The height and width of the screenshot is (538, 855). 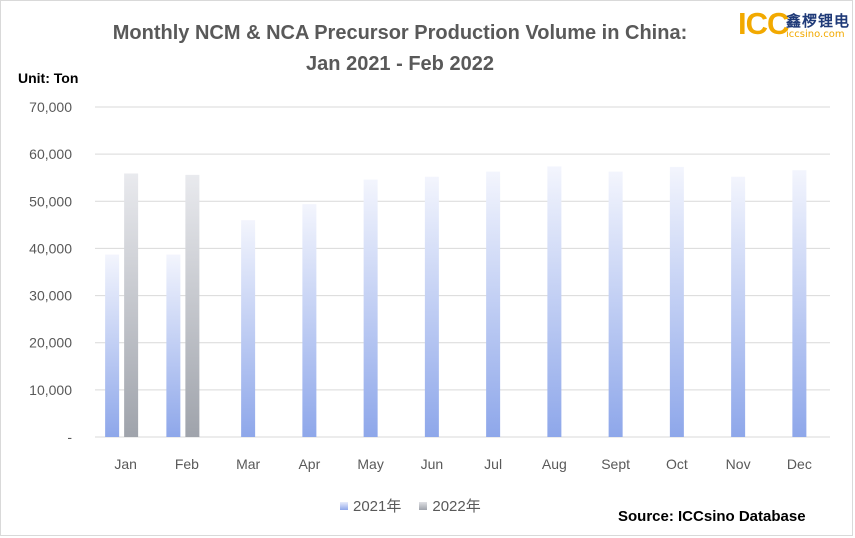 What do you see at coordinates (173, 345) in the screenshot?
I see `bar-2021-feb` at bounding box center [173, 345].